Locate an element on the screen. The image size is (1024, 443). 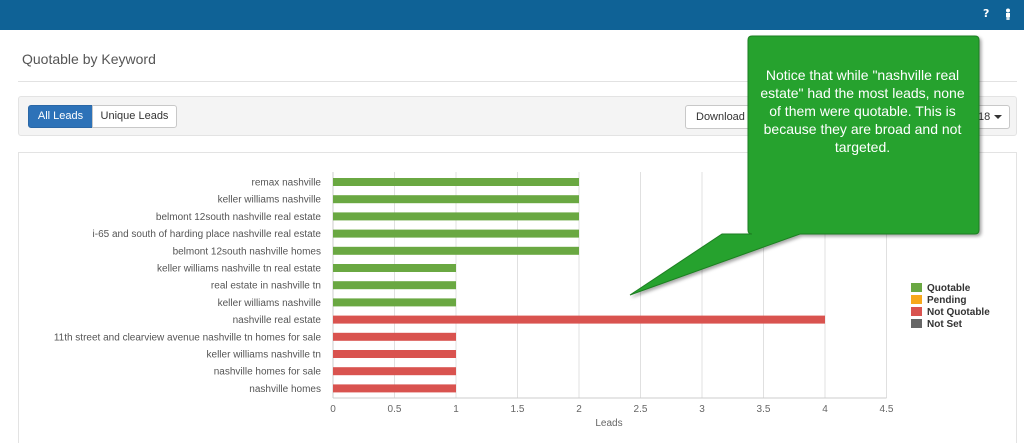
title-divider is located at coordinates (517, 81).